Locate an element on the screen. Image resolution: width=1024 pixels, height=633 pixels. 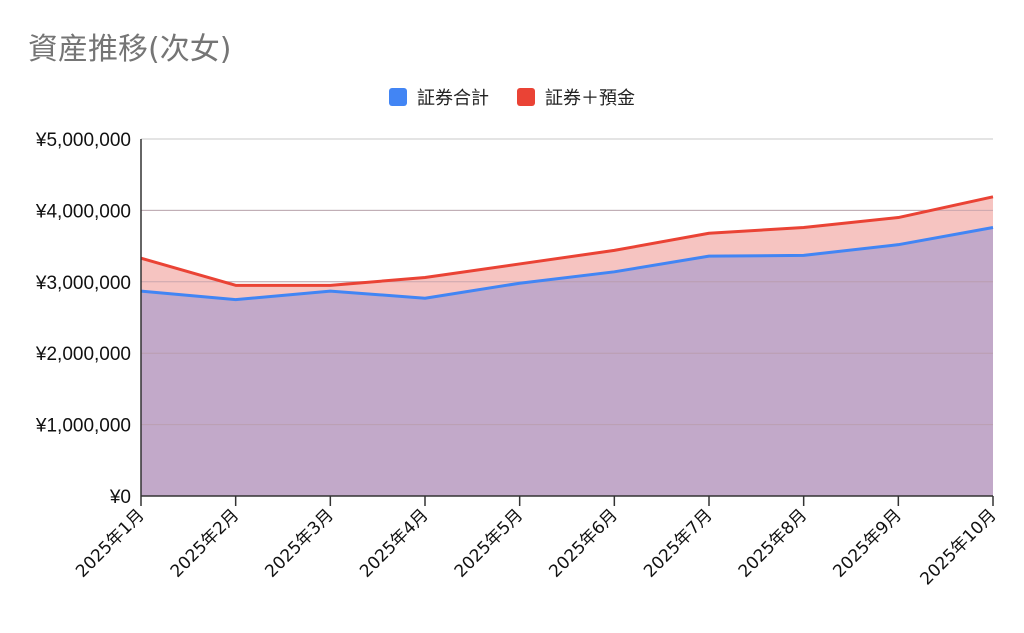
x-tick-label: 2025年4月 is located at coordinates (394, 543).